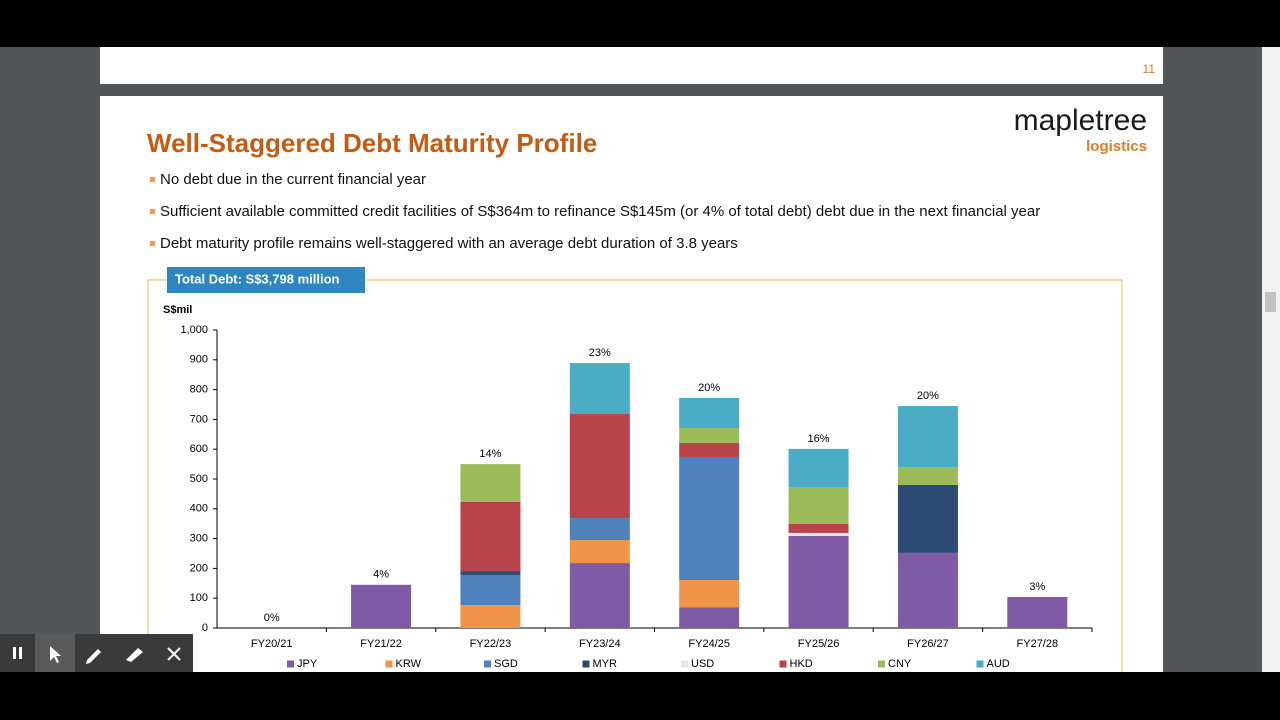 The height and width of the screenshot is (720, 1280). What do you see at coordinates (998, 664) in the screenshot?
I see `legend-label: AUD` at bounding box center [998, 664].